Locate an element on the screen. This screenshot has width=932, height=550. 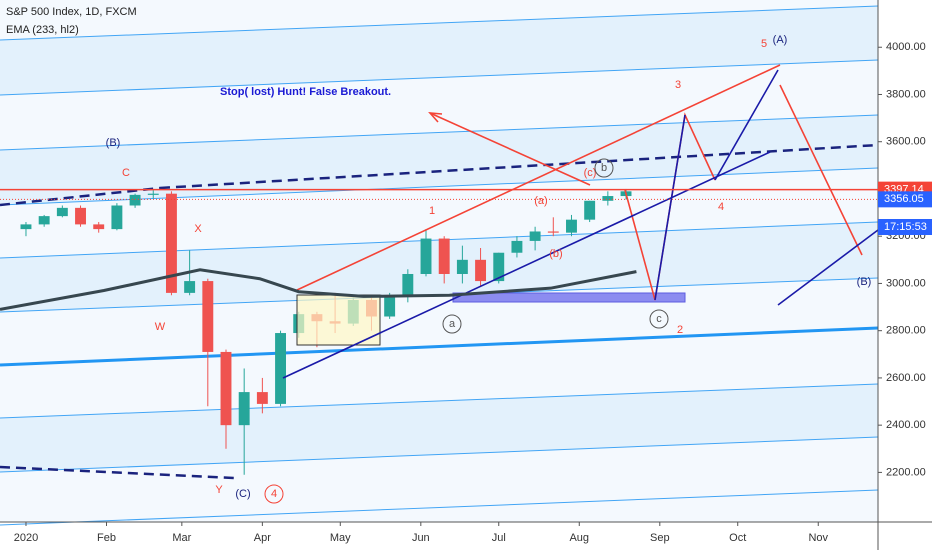
annotation: a is located at coordinates (452, 324).